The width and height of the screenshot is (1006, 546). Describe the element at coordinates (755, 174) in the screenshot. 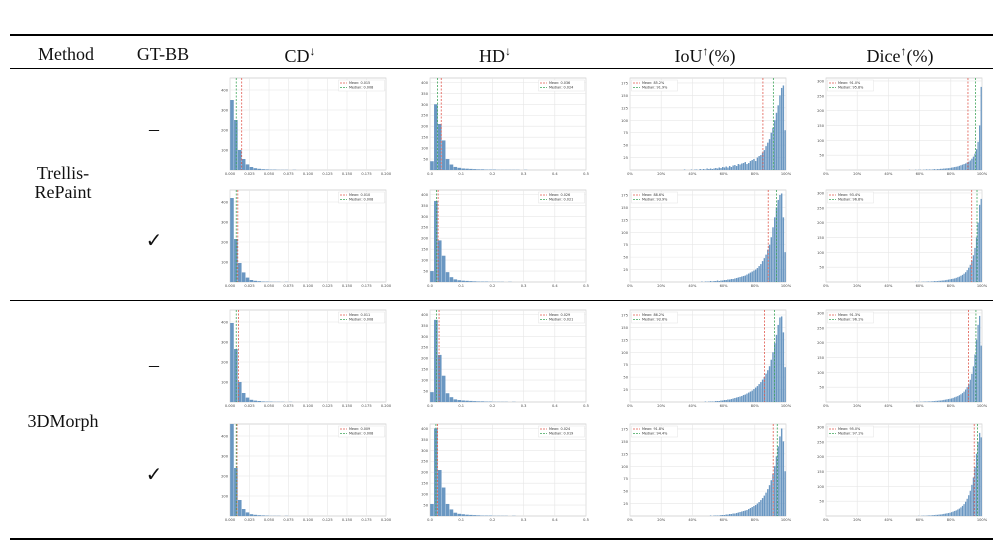

I see `x-tick-label: 80%` at that location.